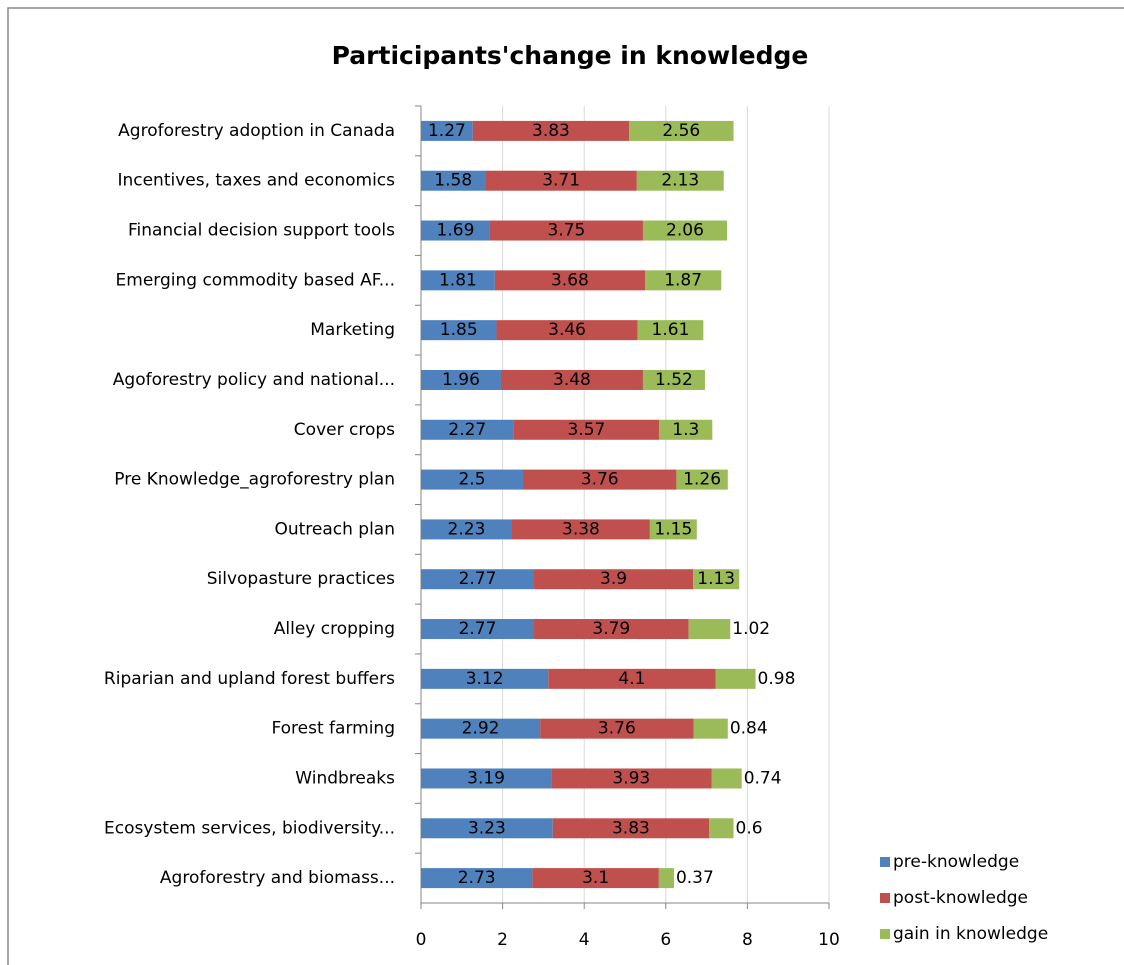  Describe the element at coordinates (256, 131) in the screenshot. I see `y-tick-label: Agroforestry adoption in Canada` at that location.